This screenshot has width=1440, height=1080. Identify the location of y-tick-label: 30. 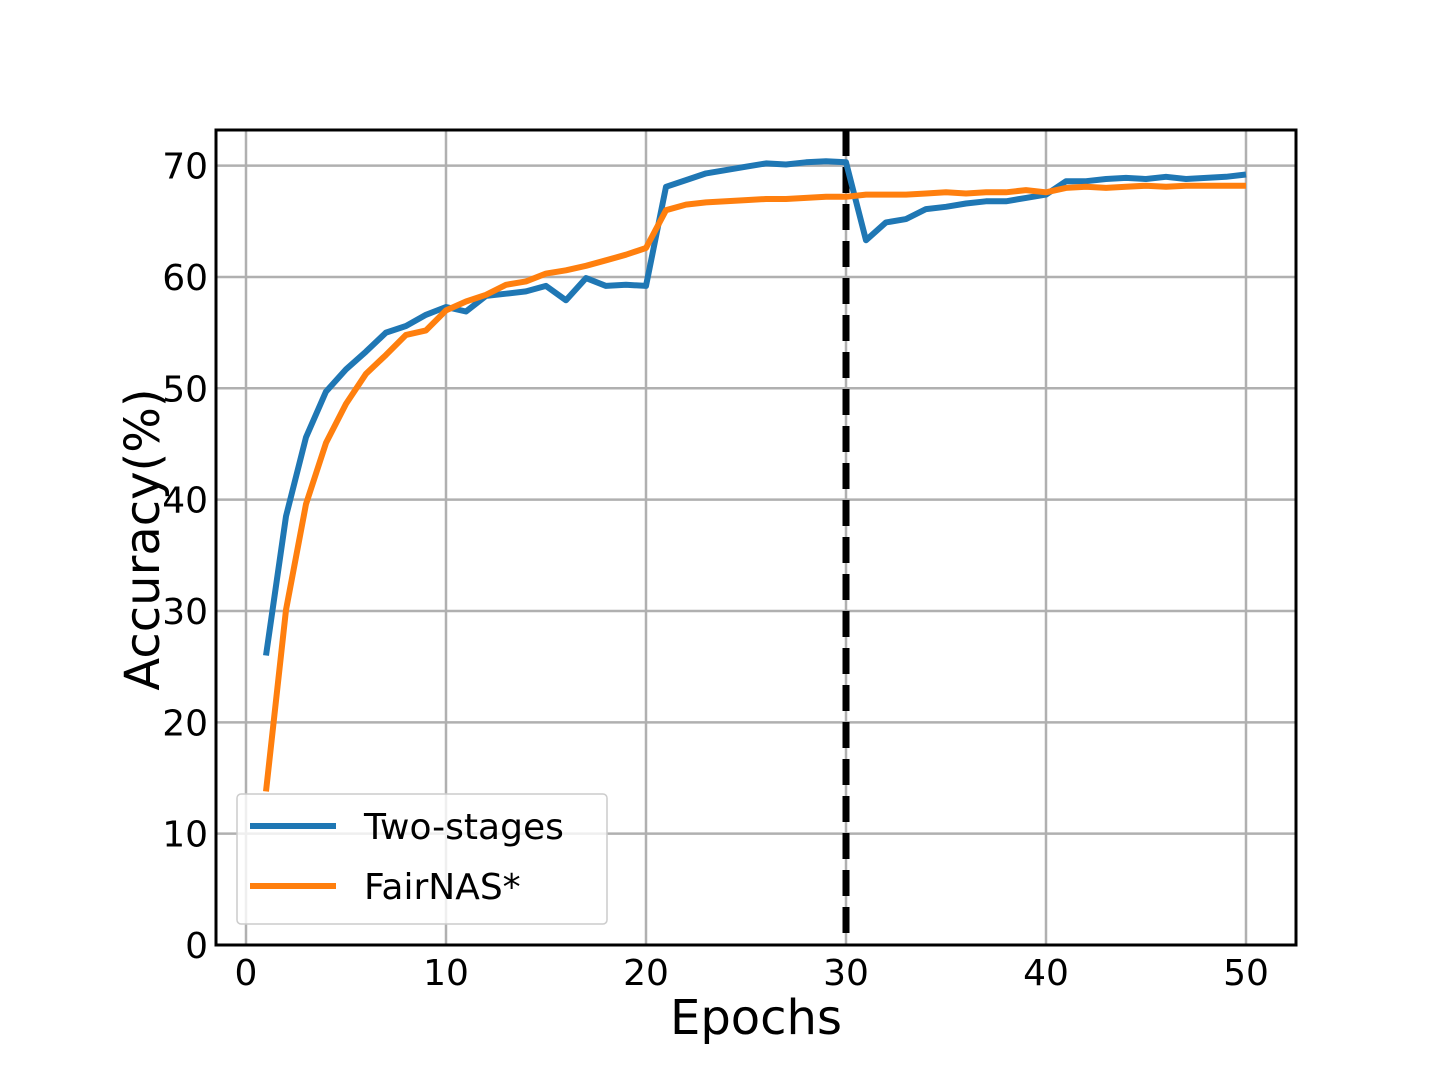
(185, 612).